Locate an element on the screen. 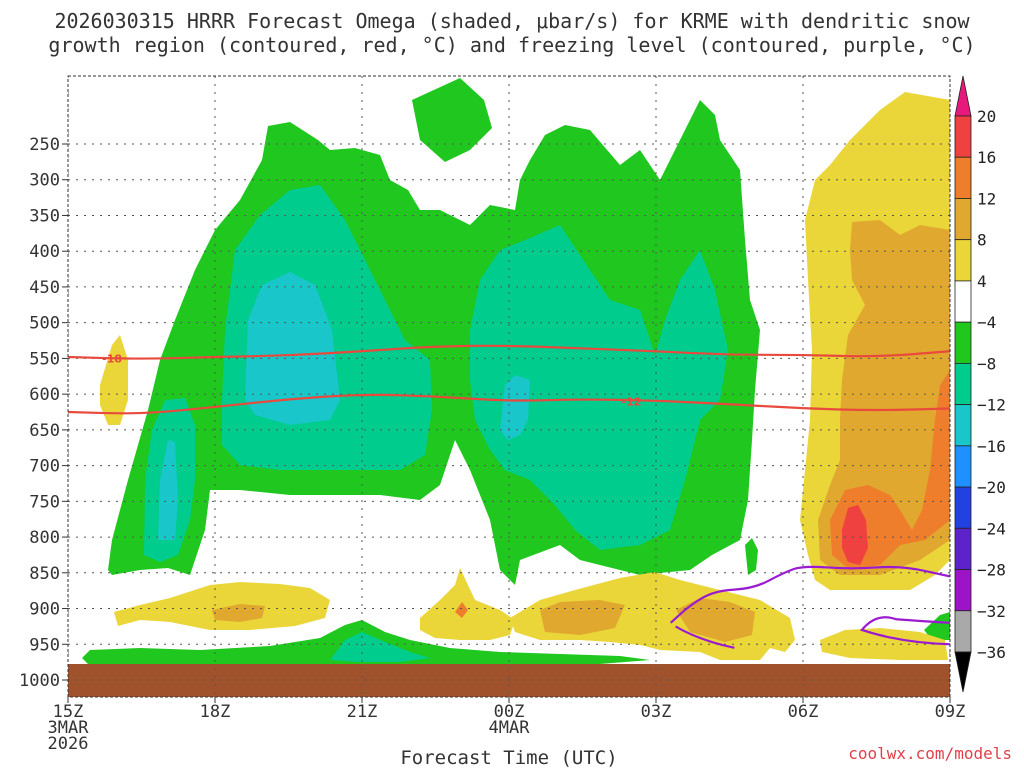 The width and height of the screenshot is (1024, 768). colorbar-label-11: −28 is located at coordinates (991, 570).